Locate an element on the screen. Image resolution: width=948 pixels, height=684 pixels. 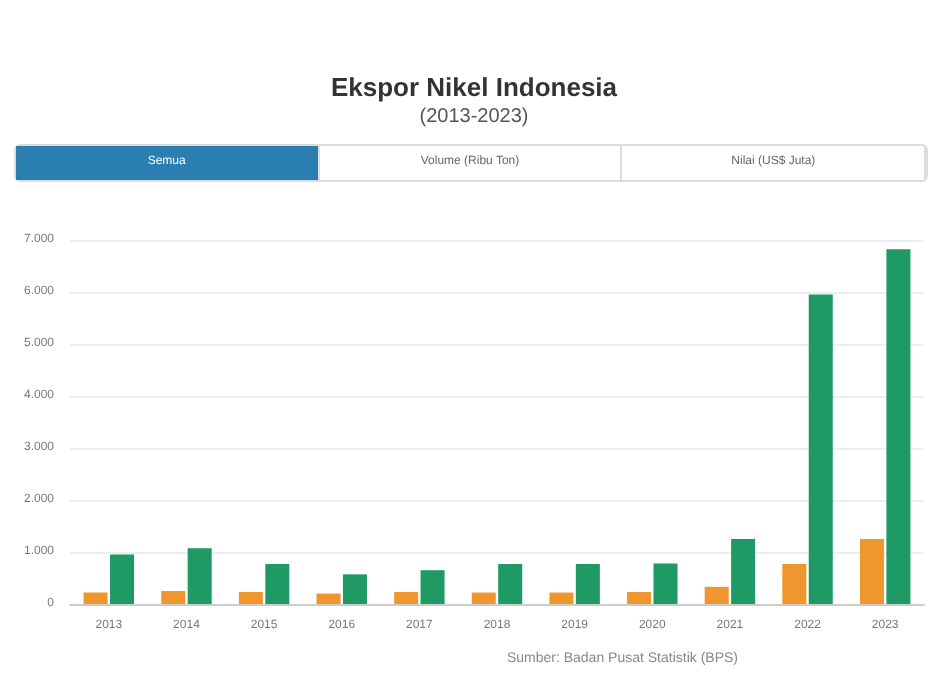
chart-subtitle: (2013-2023) is located at coordinates (474, 117).